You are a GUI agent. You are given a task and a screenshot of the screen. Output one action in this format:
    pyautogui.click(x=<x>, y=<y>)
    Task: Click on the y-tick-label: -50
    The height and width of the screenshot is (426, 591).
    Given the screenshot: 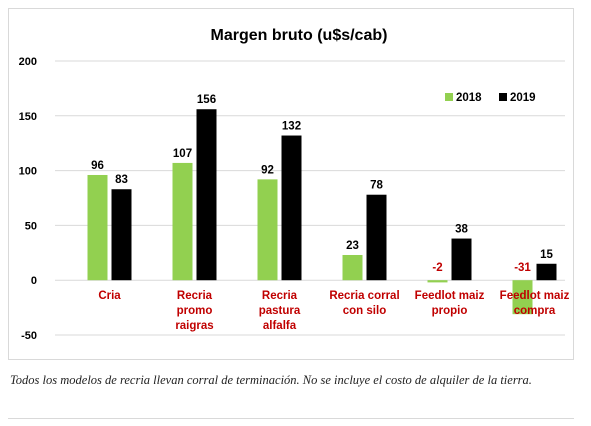 What is the action you would take?
    pyautogui.click(x=29, y=336)
    